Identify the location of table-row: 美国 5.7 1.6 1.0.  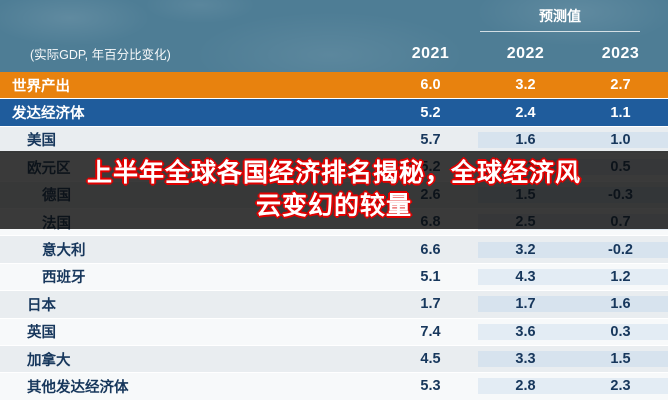
(334, 140).